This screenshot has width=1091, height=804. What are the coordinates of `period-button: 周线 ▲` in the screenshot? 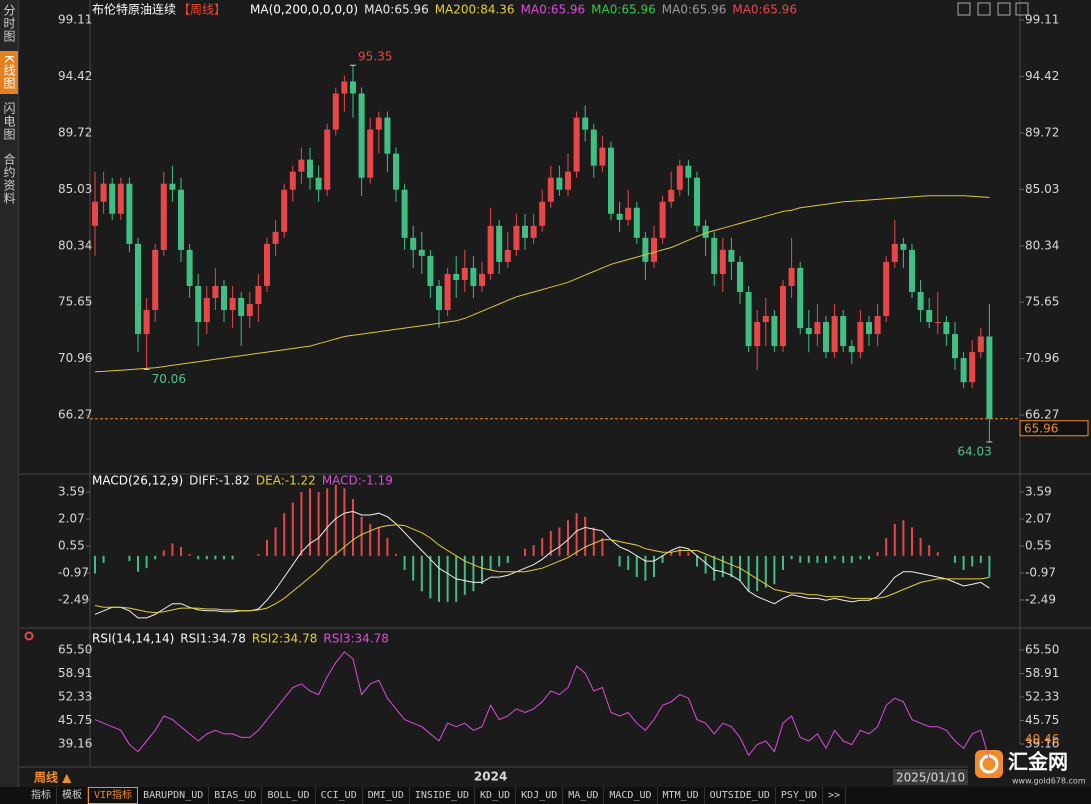 It's located at (53, 777).